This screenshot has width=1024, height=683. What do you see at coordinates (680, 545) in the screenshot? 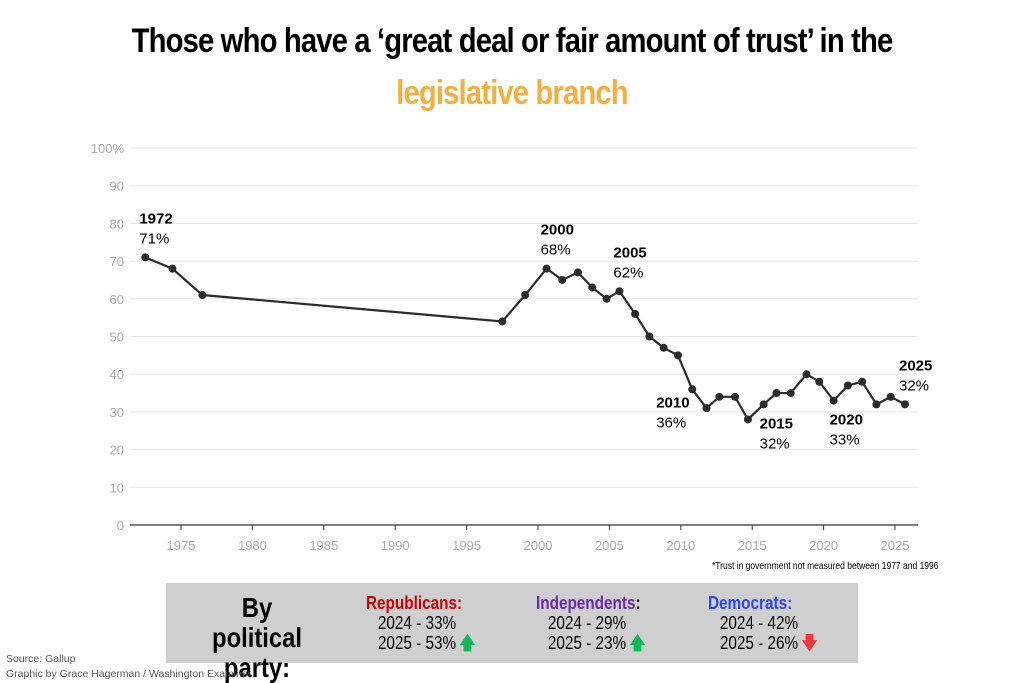
I see `x-tick-label: 2010` at bounding box center [680, 545].